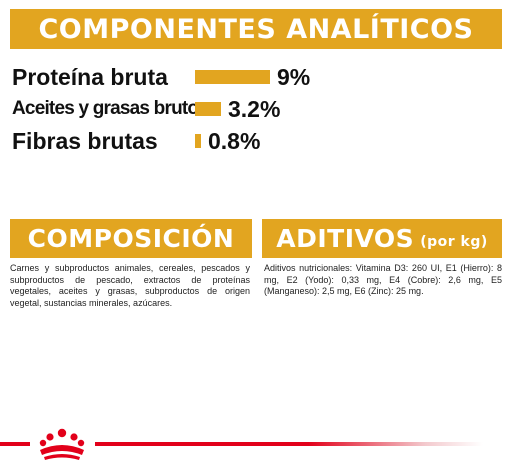 The width and height of the screenshot is (512, 467). What do you see at coordinates (345, 238) in the screenshot?
I see `additives-title: ADITIVOS` at bounding box center [345, 238].